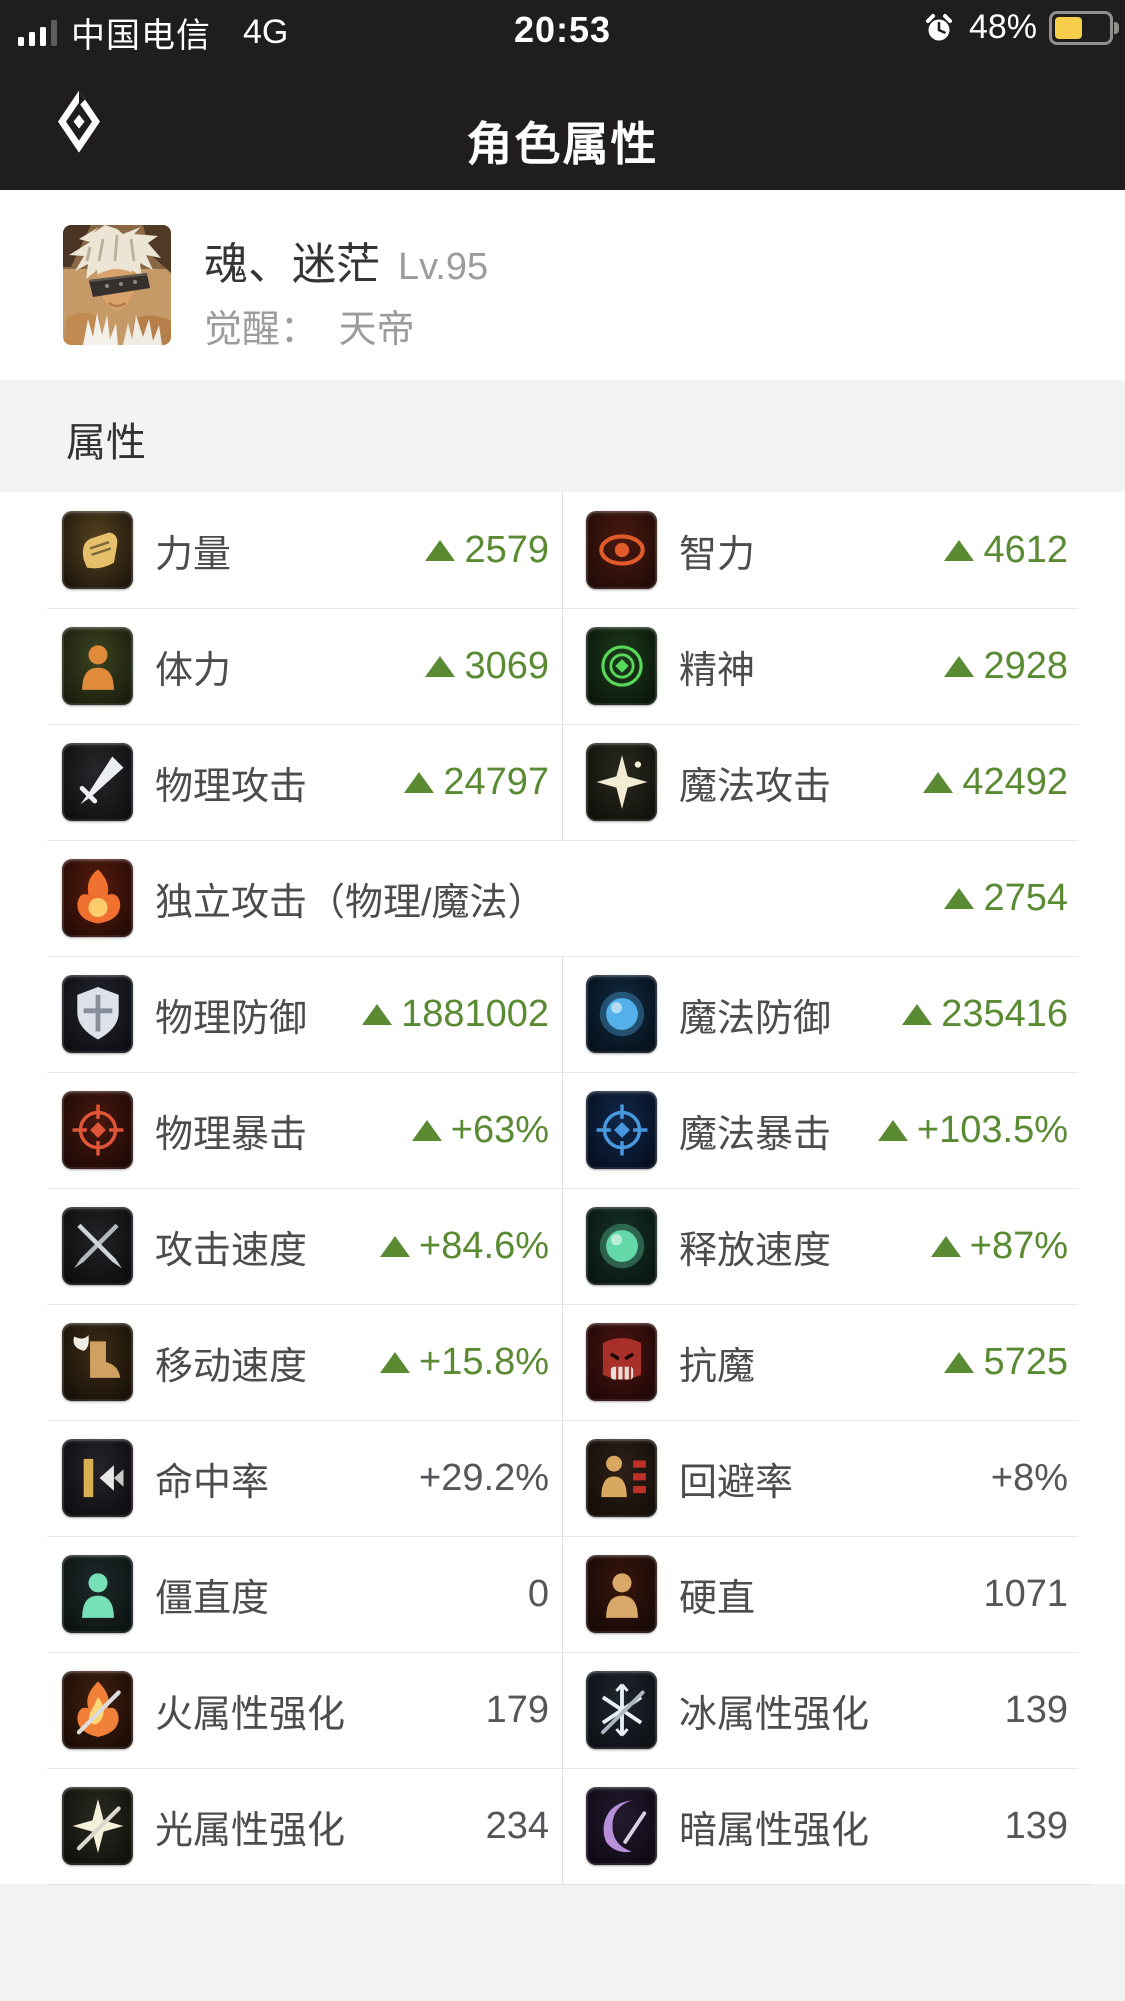  What do you see at coordinates (141, 36) in the screenshot?
I see `carrier-label: 中国电信` at bounding box center [141, 36].